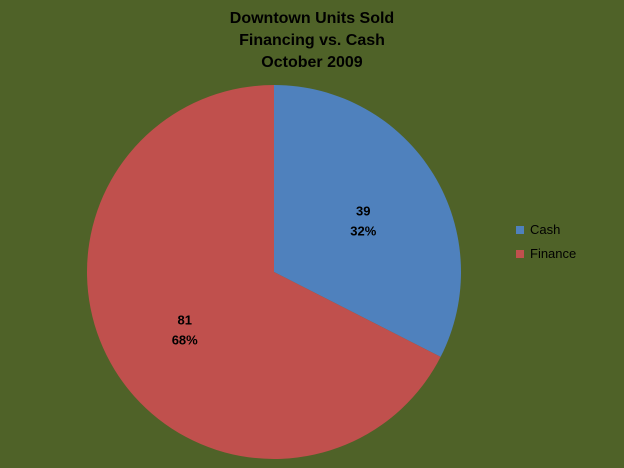 This screenshot has width=624, height=468. I want to click on legend-item-finance: Finance, so click(546, 254).